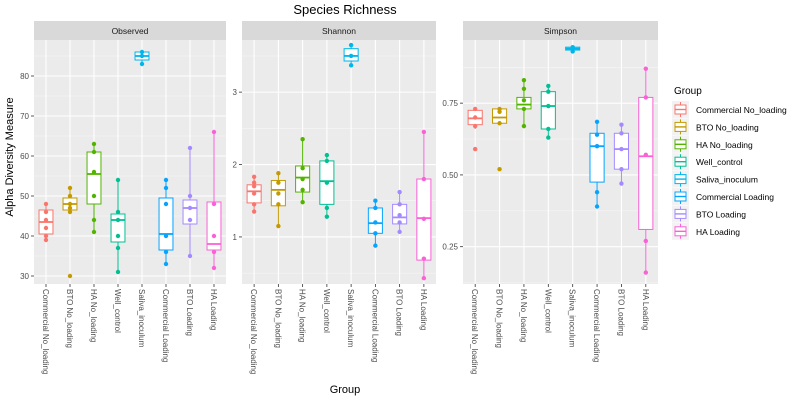 Image resolution: width=800 pixels, height=400 pixels. What do you see at coordinates (715, 179) in the screenshot?
I see `legend-item-saliva-inoculum: Saliva_inoculum` at bounding box center [715, 179].